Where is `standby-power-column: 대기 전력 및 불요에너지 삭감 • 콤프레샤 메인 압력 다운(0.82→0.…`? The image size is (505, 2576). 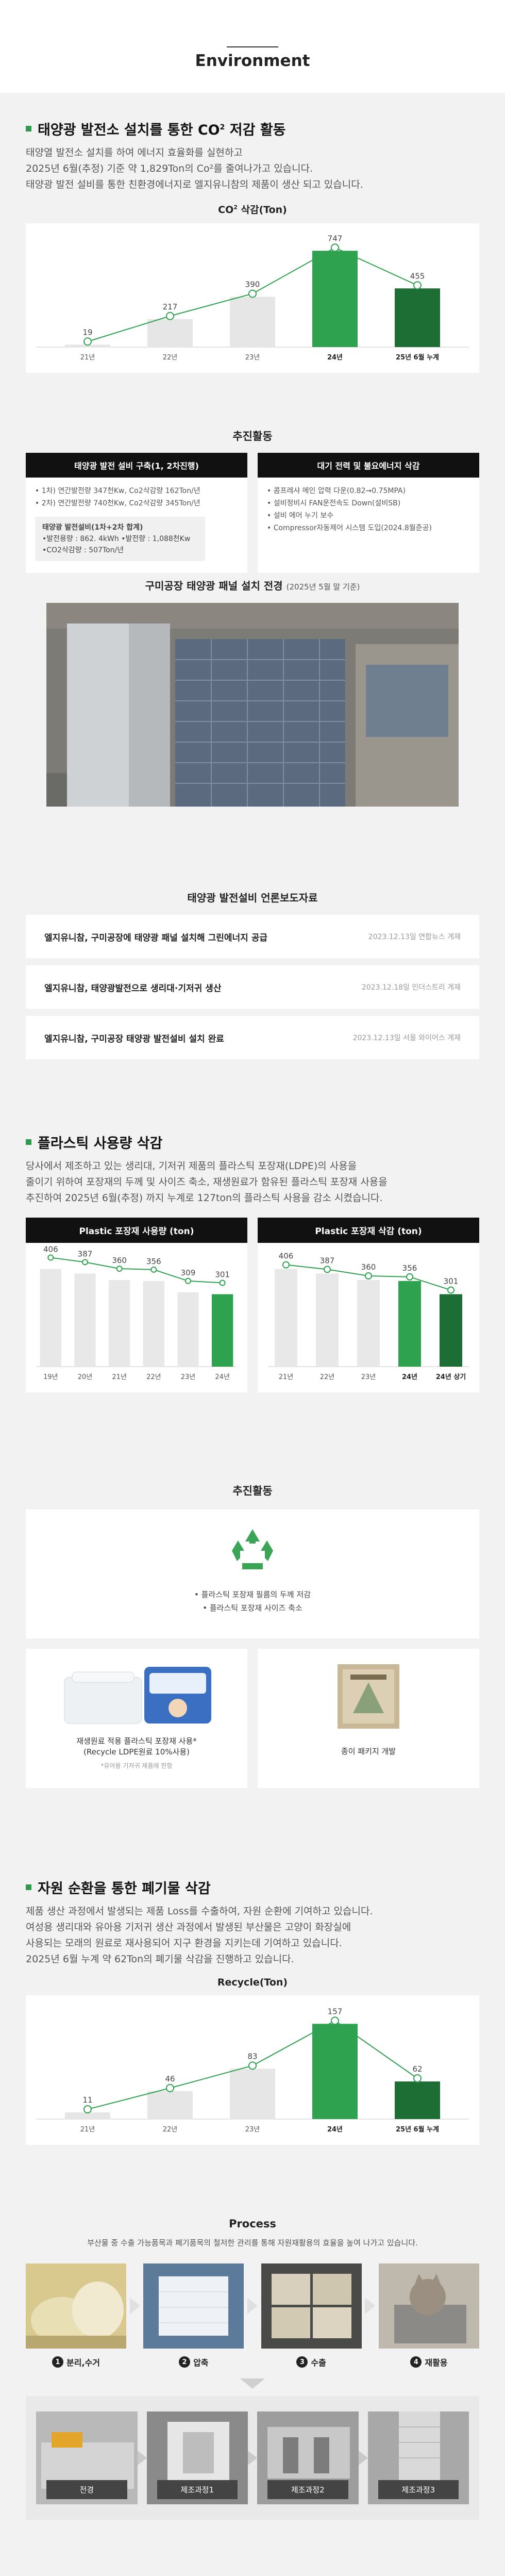
standby-power-column: 대기 전력 및 불요에너지 삭감 • 콤프레샤 메인 압력 다운(0.82→0.… is located at coordinates (368, 513).